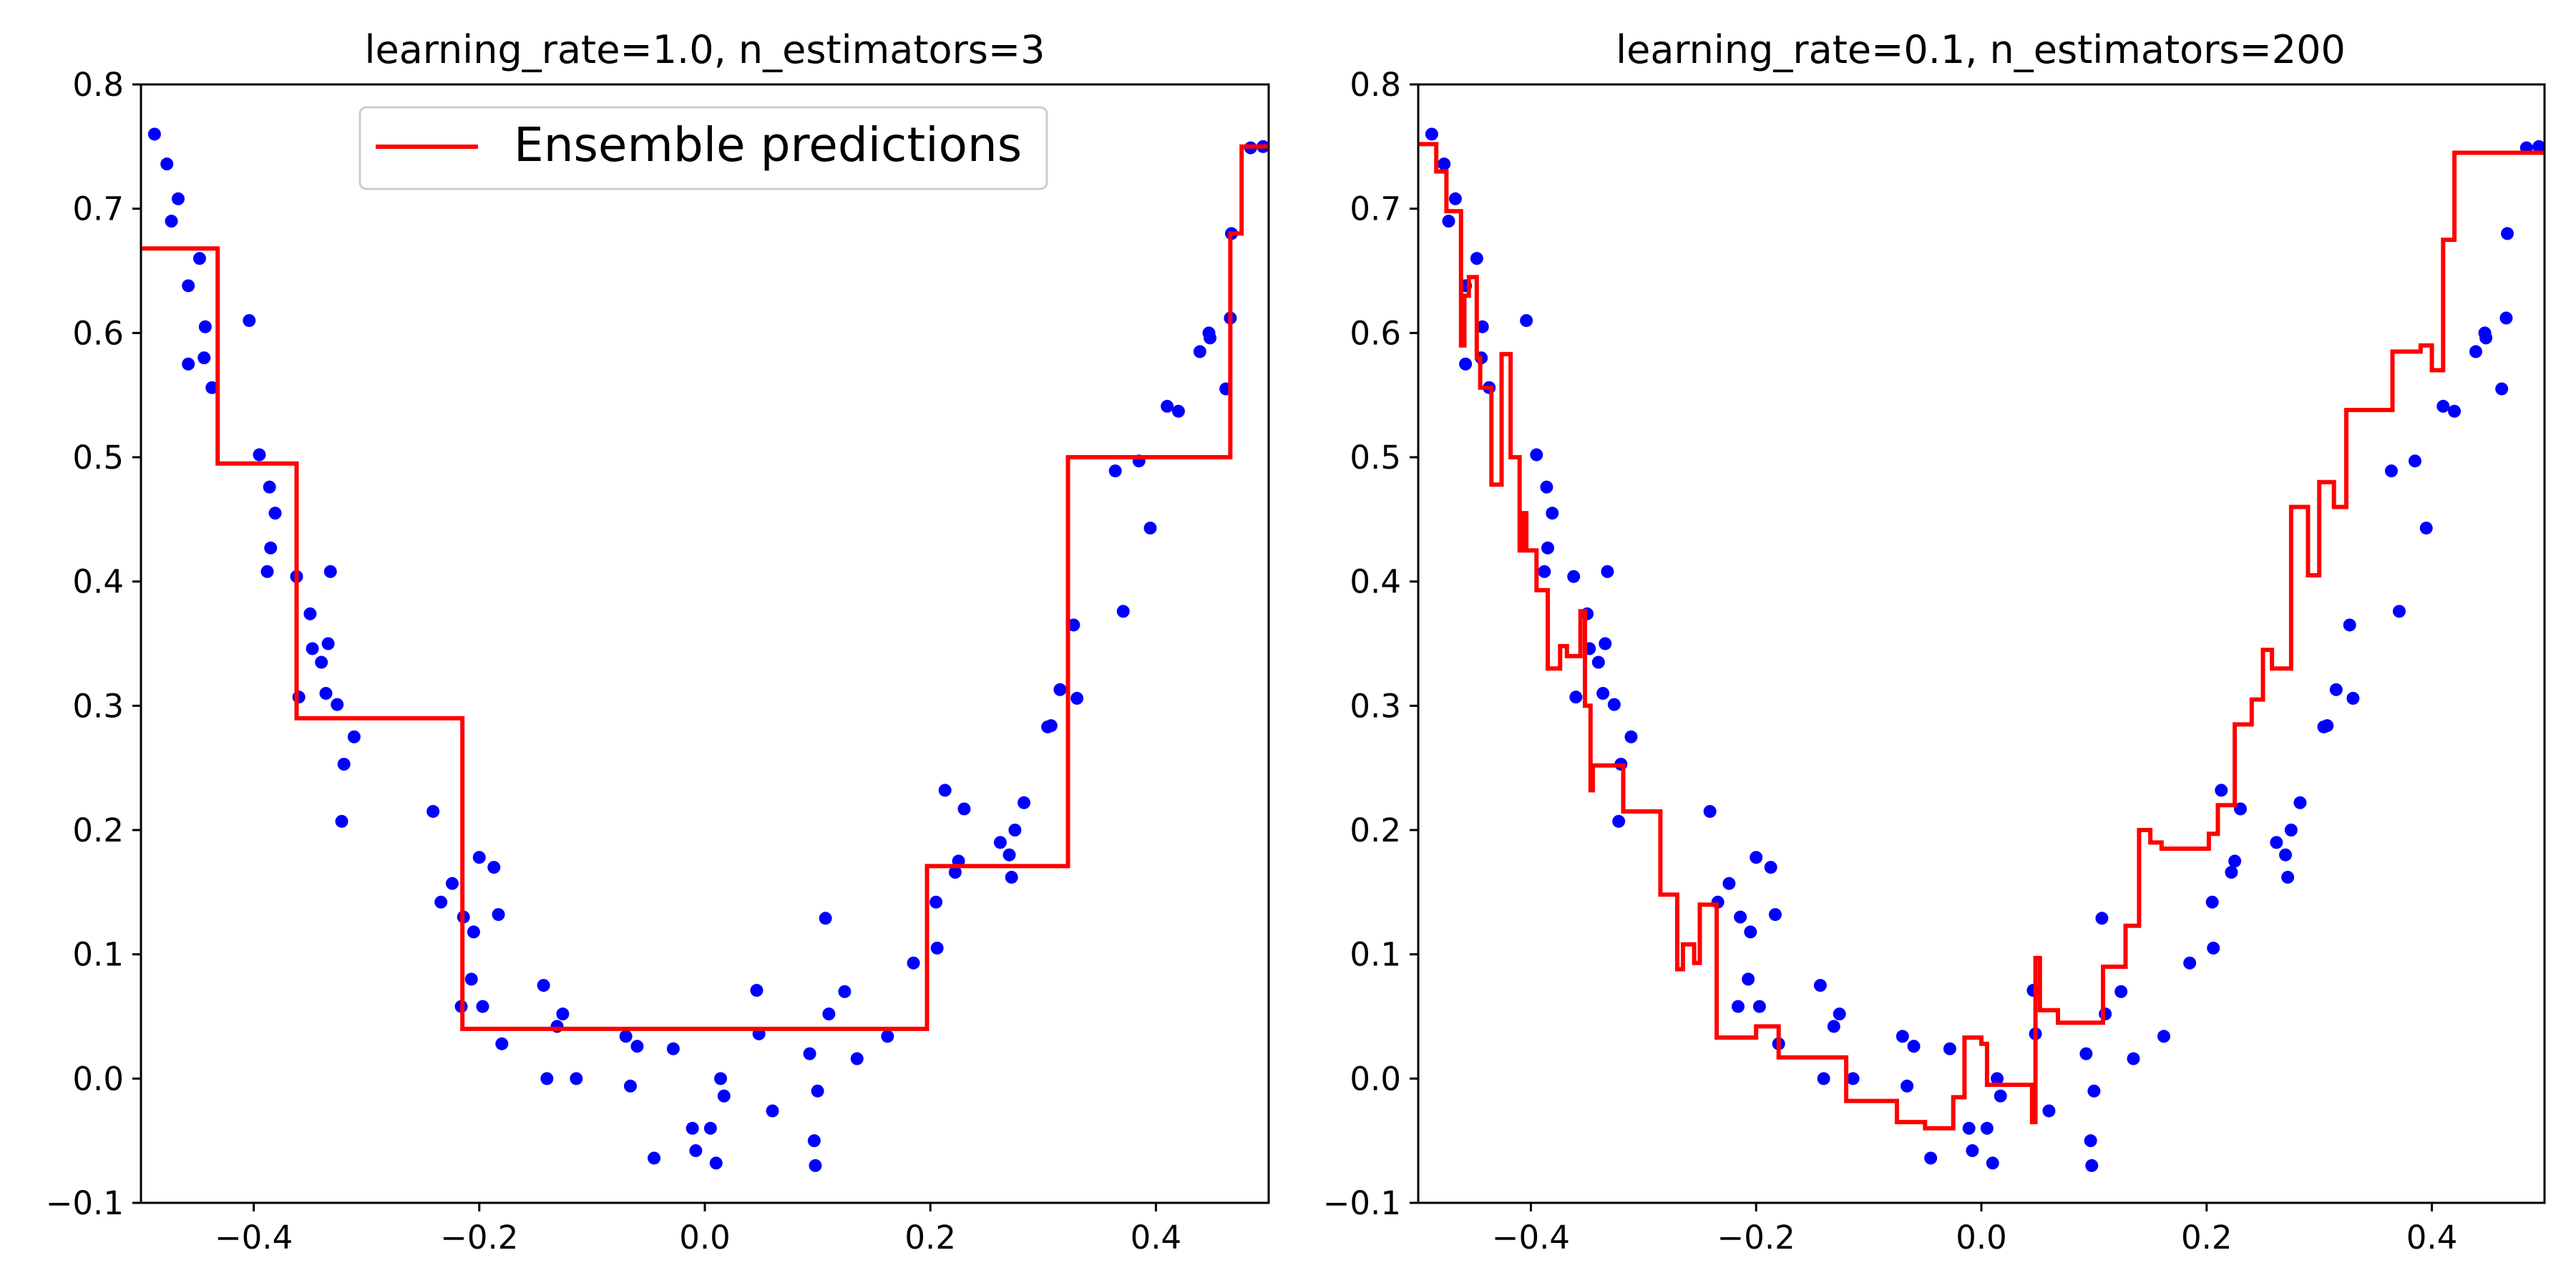  Describe the element at coordinates (1156, 1238) in the screenshot. I see `x-tick-label: 0.4` at that location.